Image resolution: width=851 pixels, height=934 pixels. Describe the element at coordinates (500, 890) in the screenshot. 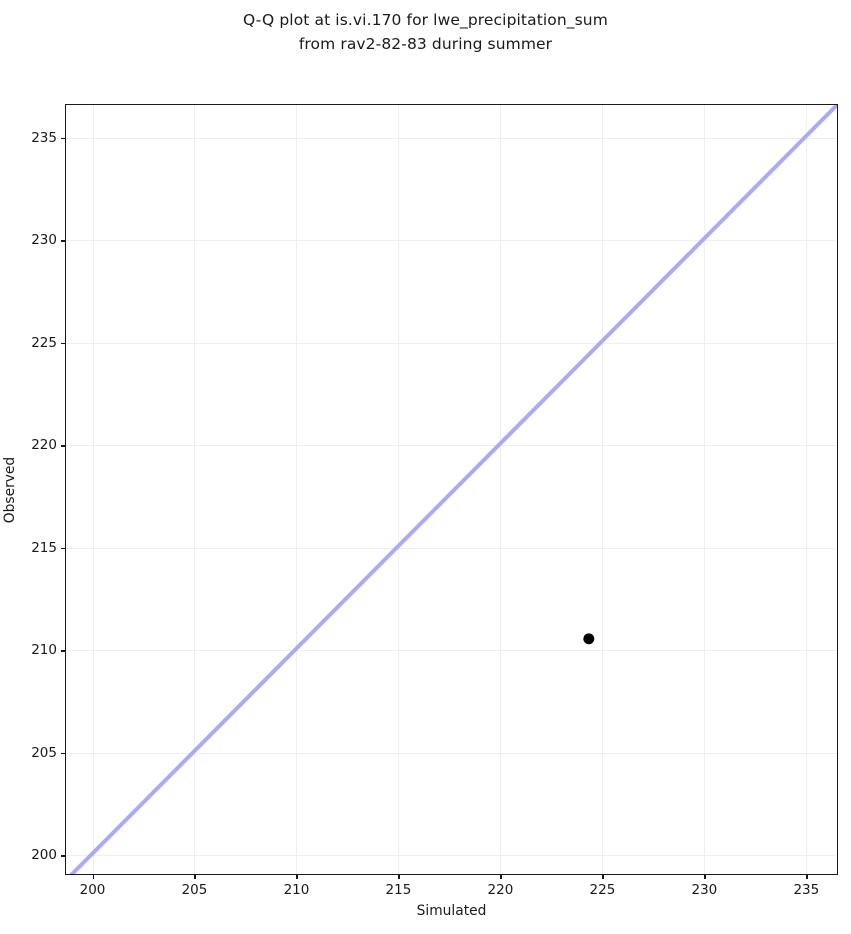

I see `x-tick-label: 220` at that location.